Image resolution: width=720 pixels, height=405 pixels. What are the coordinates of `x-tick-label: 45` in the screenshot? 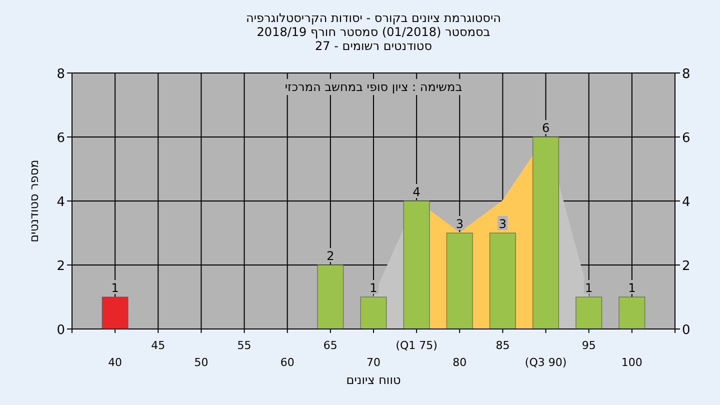 It's located at (158, 345).